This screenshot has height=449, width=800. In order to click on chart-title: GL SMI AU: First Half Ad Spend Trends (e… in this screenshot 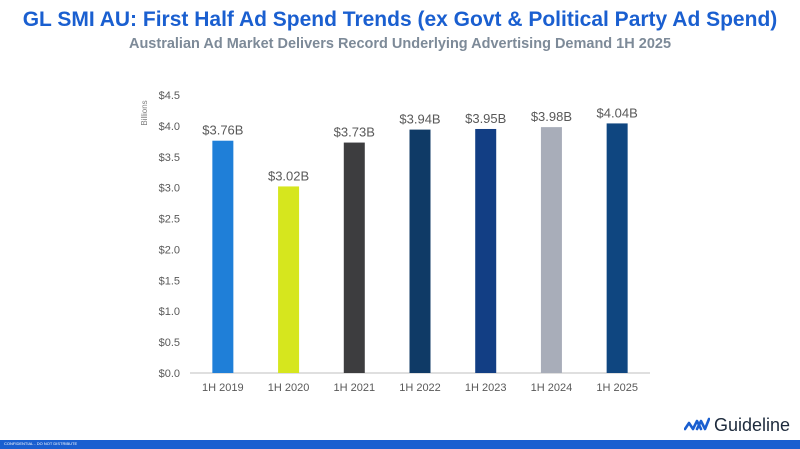, I will do `click(400, 19)`.